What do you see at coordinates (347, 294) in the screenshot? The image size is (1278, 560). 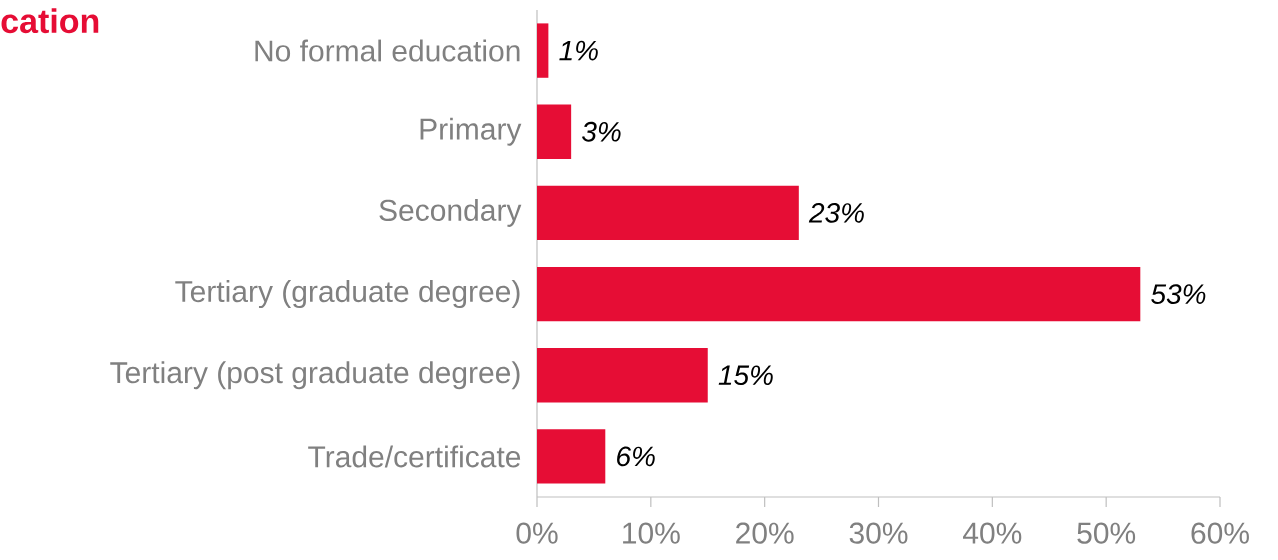 I see `y-tick-label: Tertiary (graduate degree)` at bounding box center [347, 294].